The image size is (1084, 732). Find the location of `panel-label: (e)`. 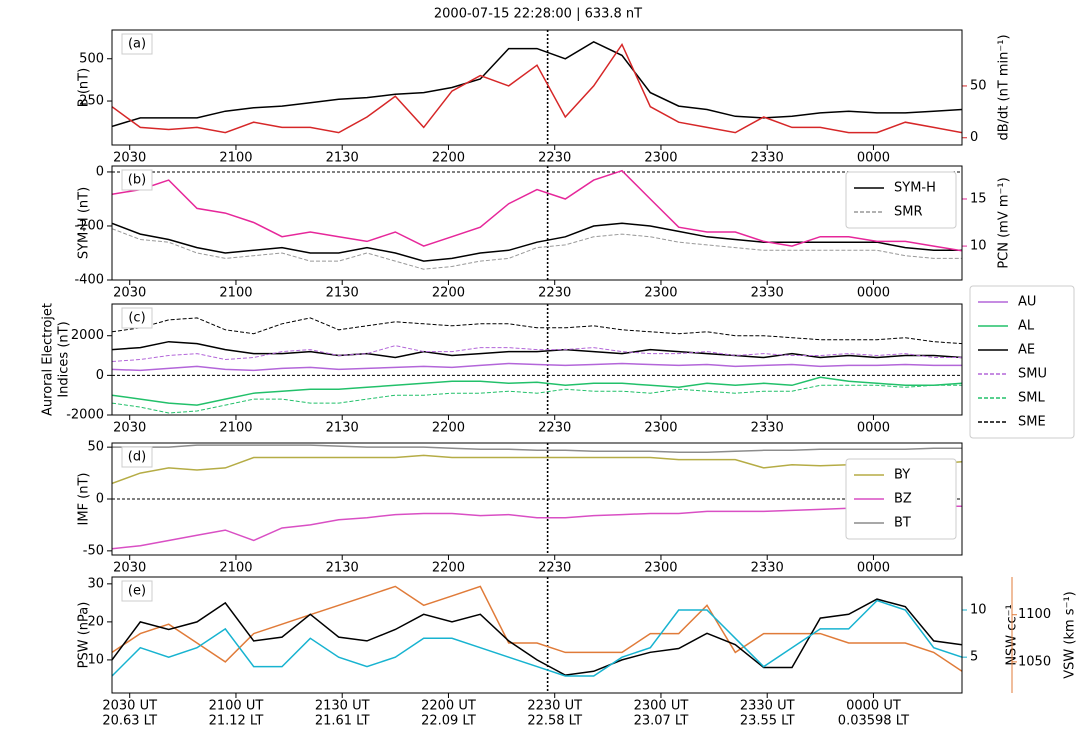

panel-label: (e) is located at coordinates (137, 591).